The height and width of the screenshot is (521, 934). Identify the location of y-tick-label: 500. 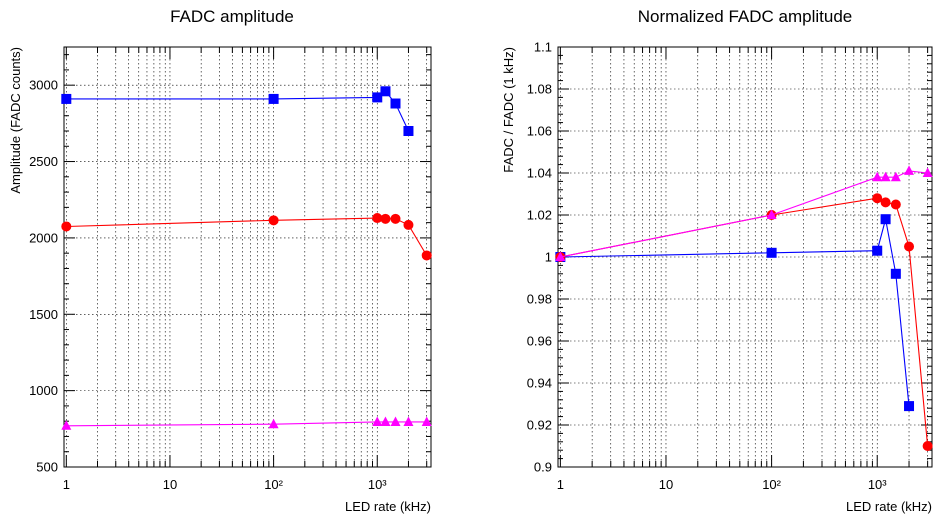
(47, 467).